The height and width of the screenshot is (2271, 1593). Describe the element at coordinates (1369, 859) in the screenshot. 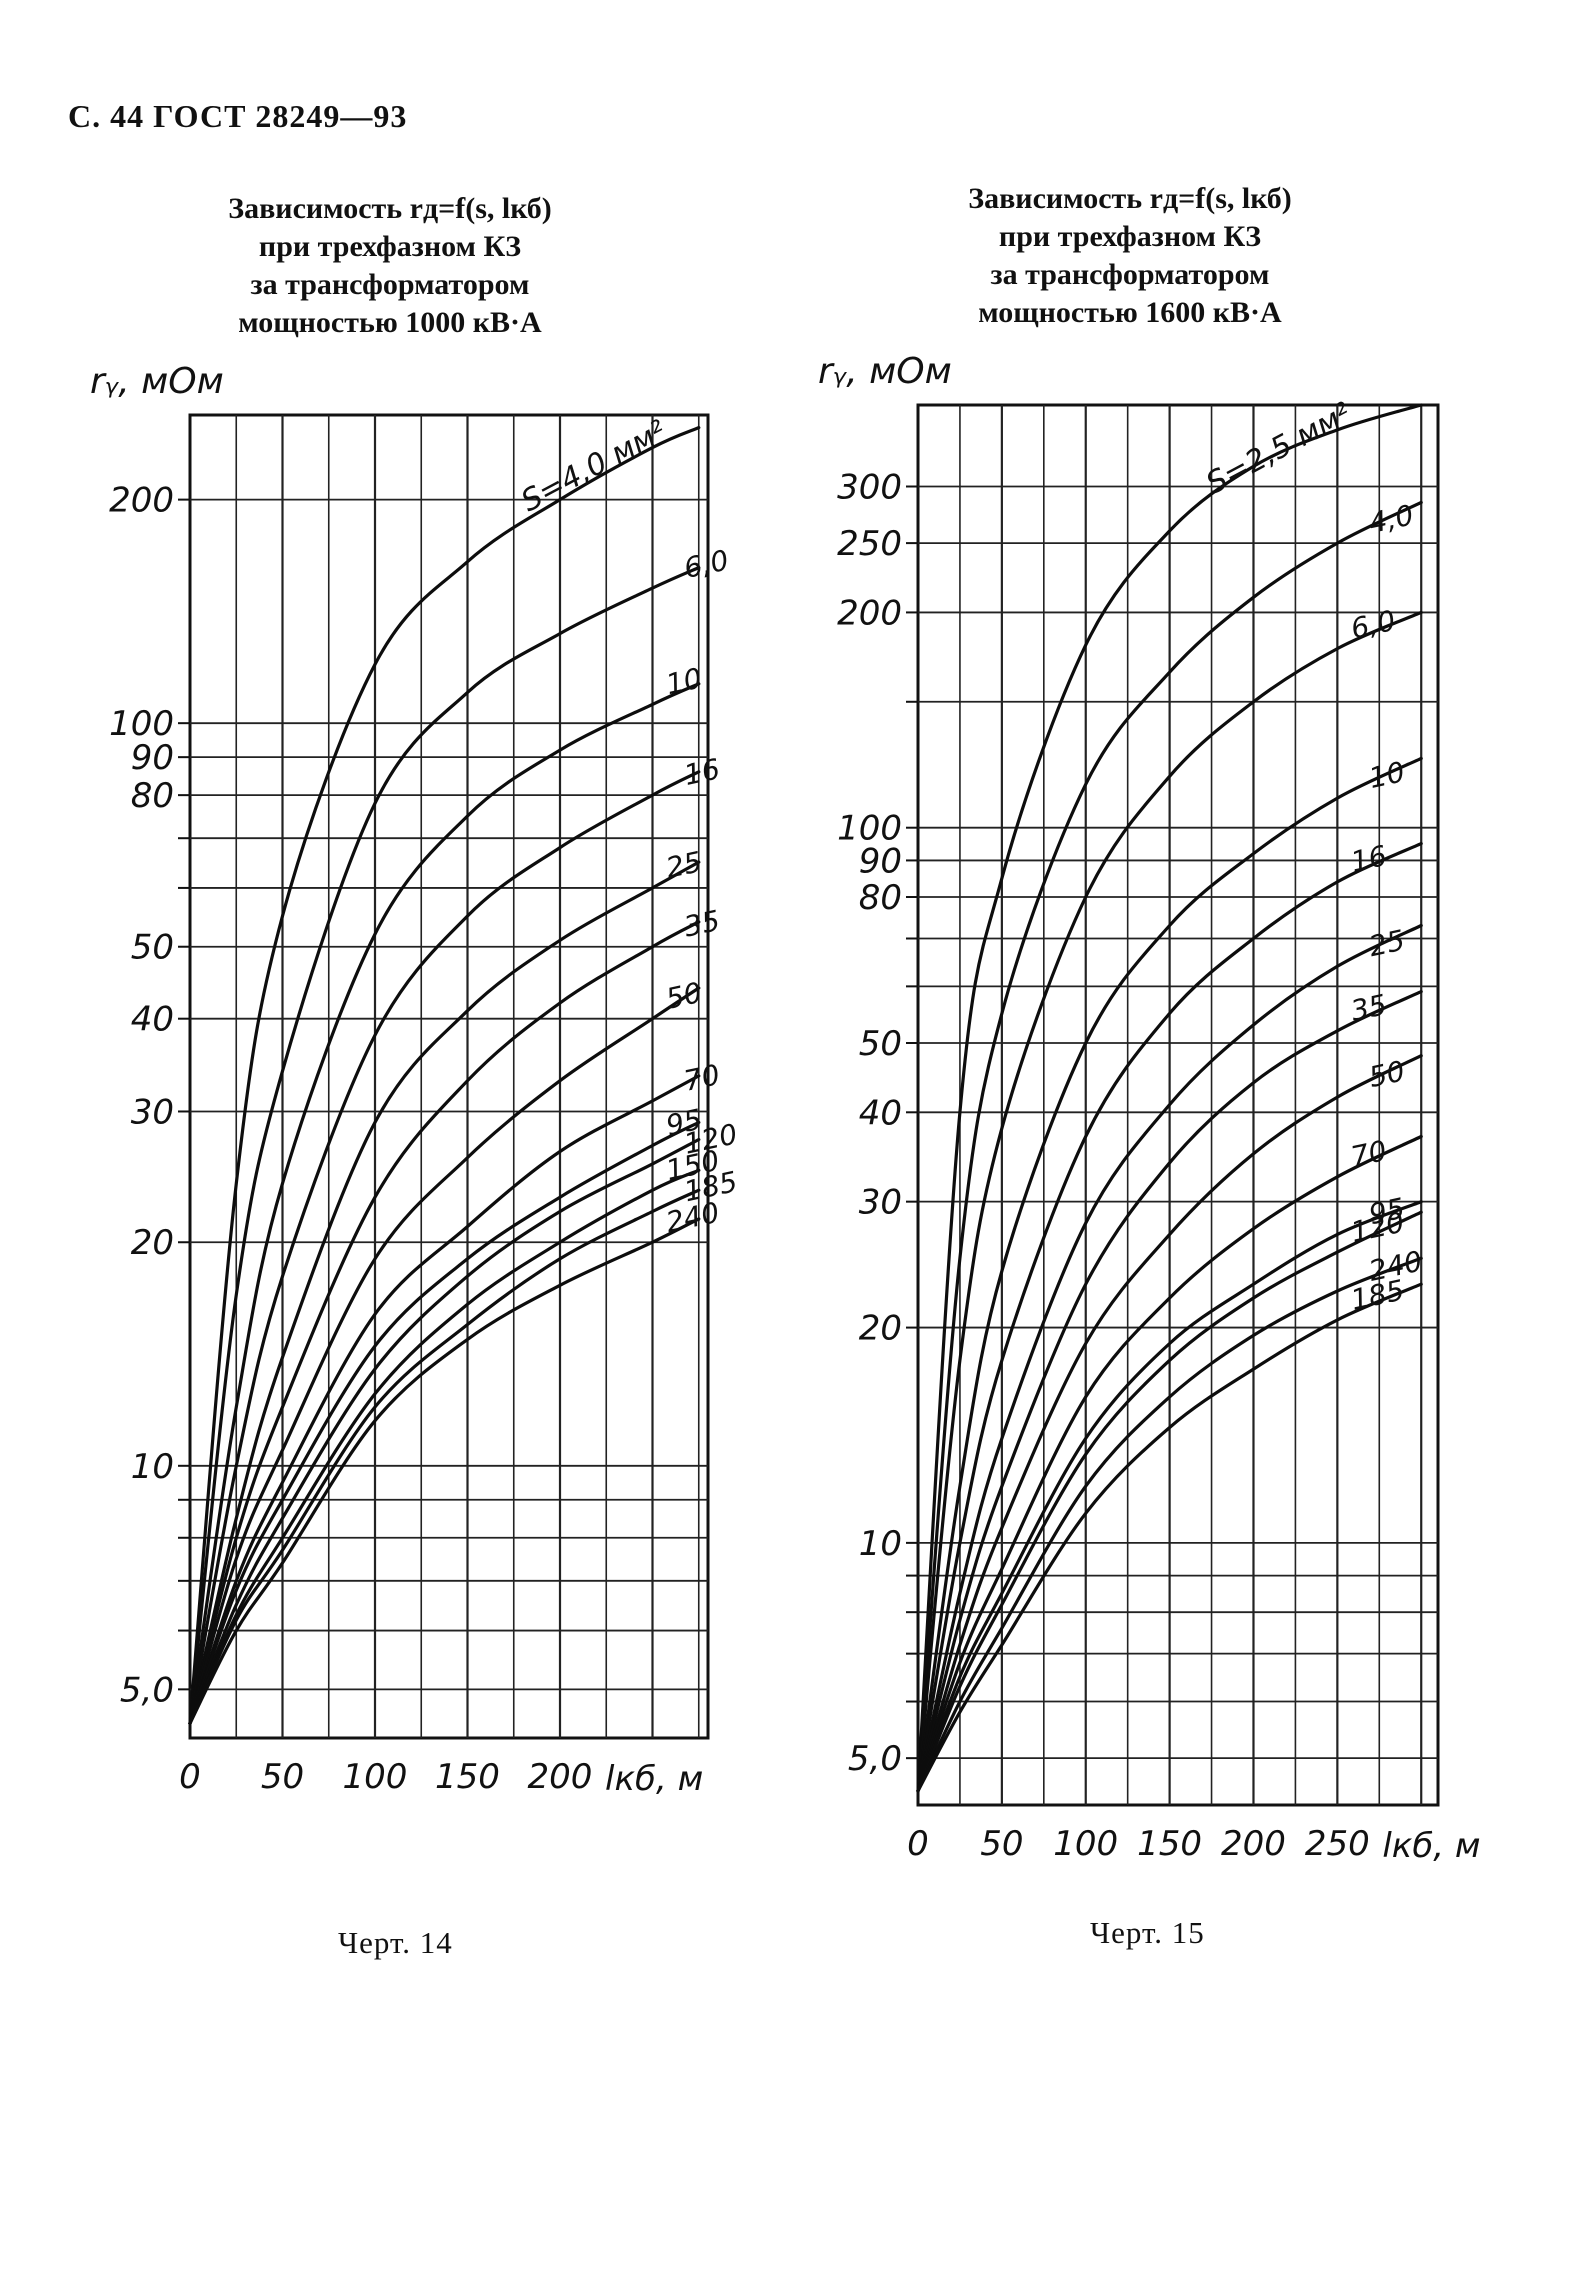

I see `chart-2-series-label: 16` at that location.